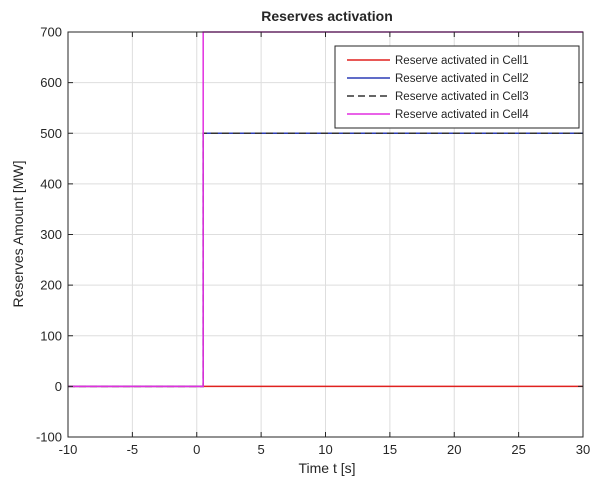  I want to click on y-axis-label: Reserves Amount [MW], so click(18, 233).